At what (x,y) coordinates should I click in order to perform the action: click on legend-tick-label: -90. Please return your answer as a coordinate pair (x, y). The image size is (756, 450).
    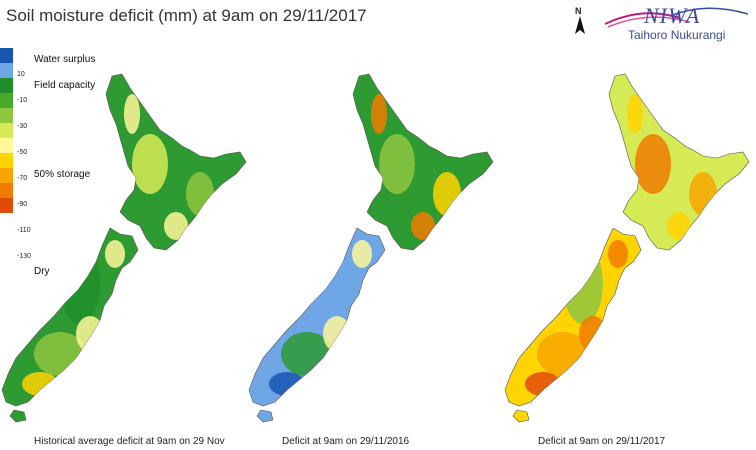
    Looking at the image, I should click on (22, 204).